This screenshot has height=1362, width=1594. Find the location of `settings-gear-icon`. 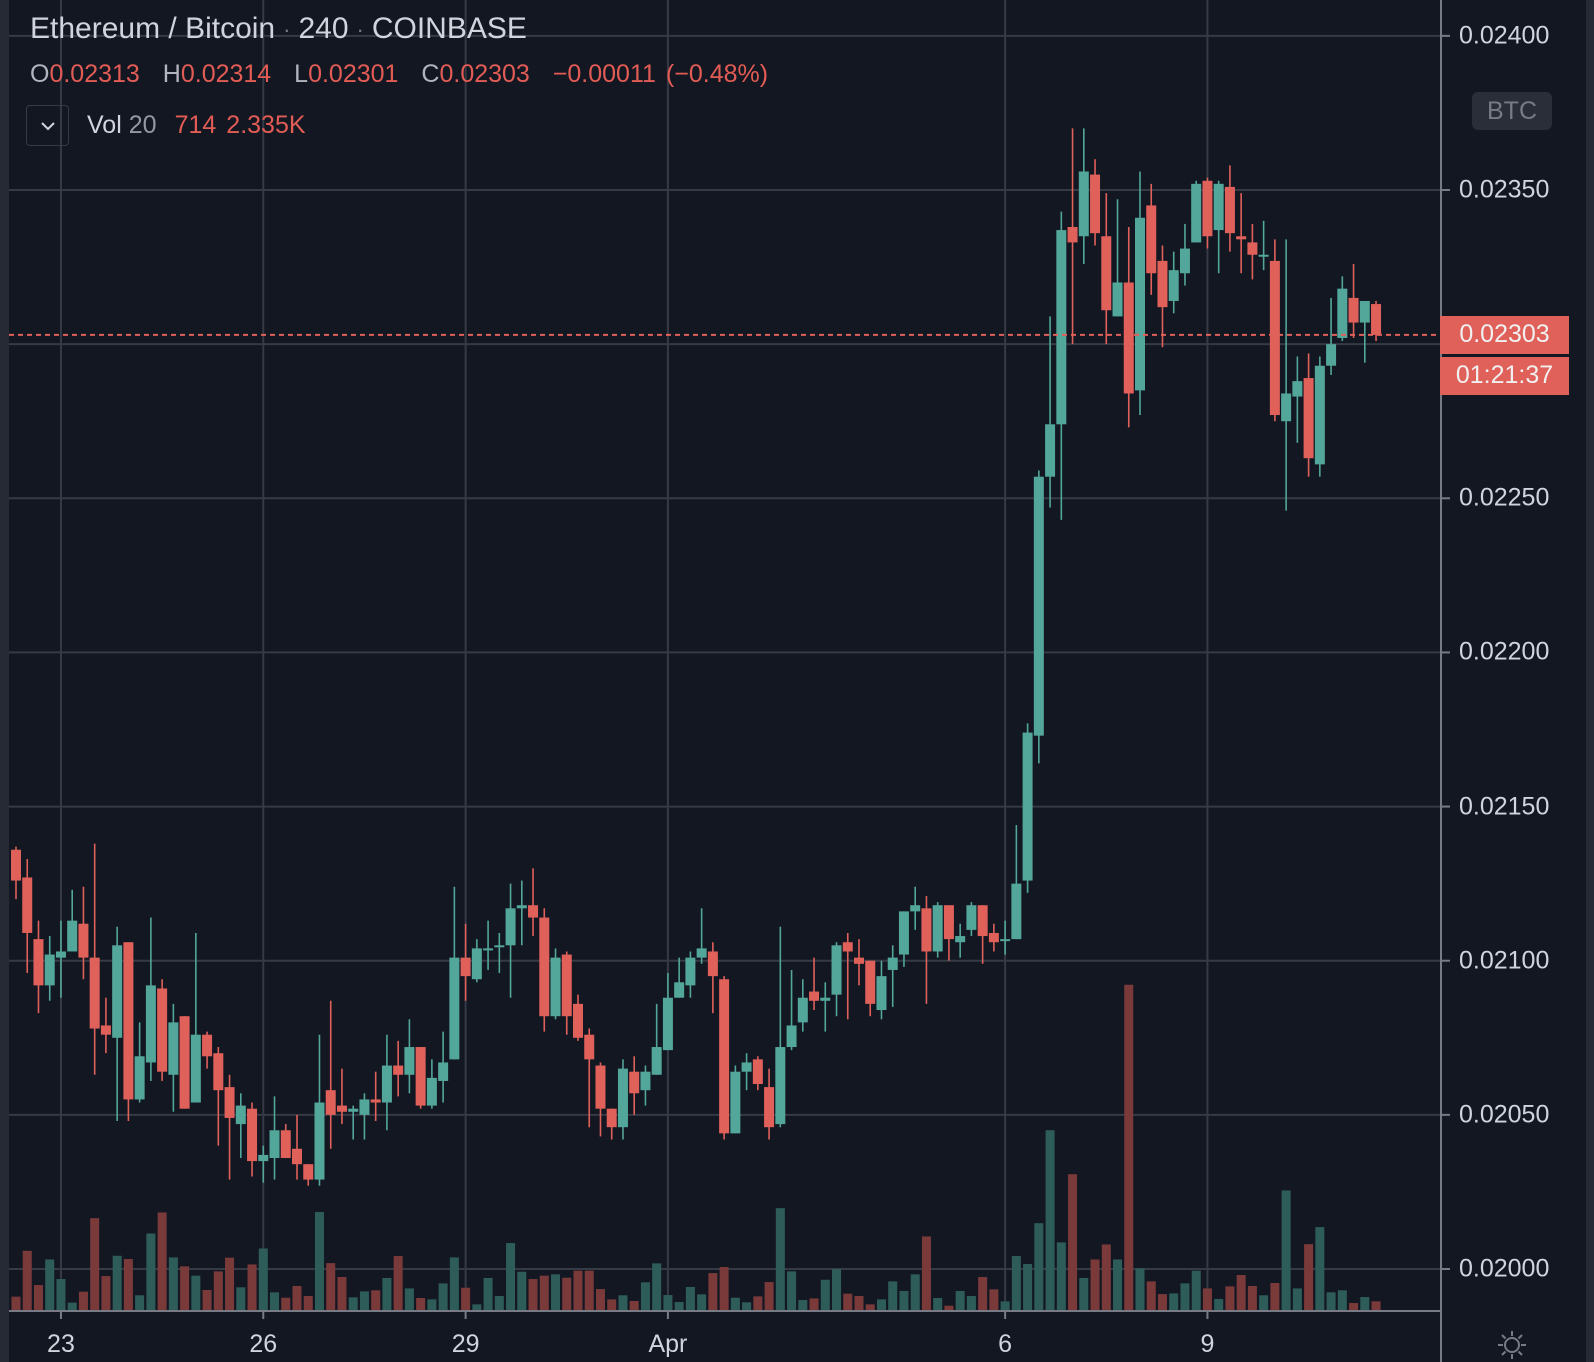

settings-gear-icon is located at coordinates (1512, 1345).